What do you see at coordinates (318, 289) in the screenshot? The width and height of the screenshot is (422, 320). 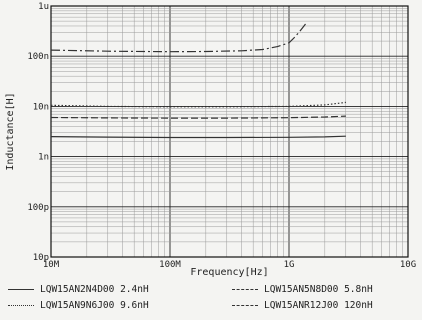 I see `legend-label: LQW15AN5N8D00 5.8nH` at bounding box center [318, 289].